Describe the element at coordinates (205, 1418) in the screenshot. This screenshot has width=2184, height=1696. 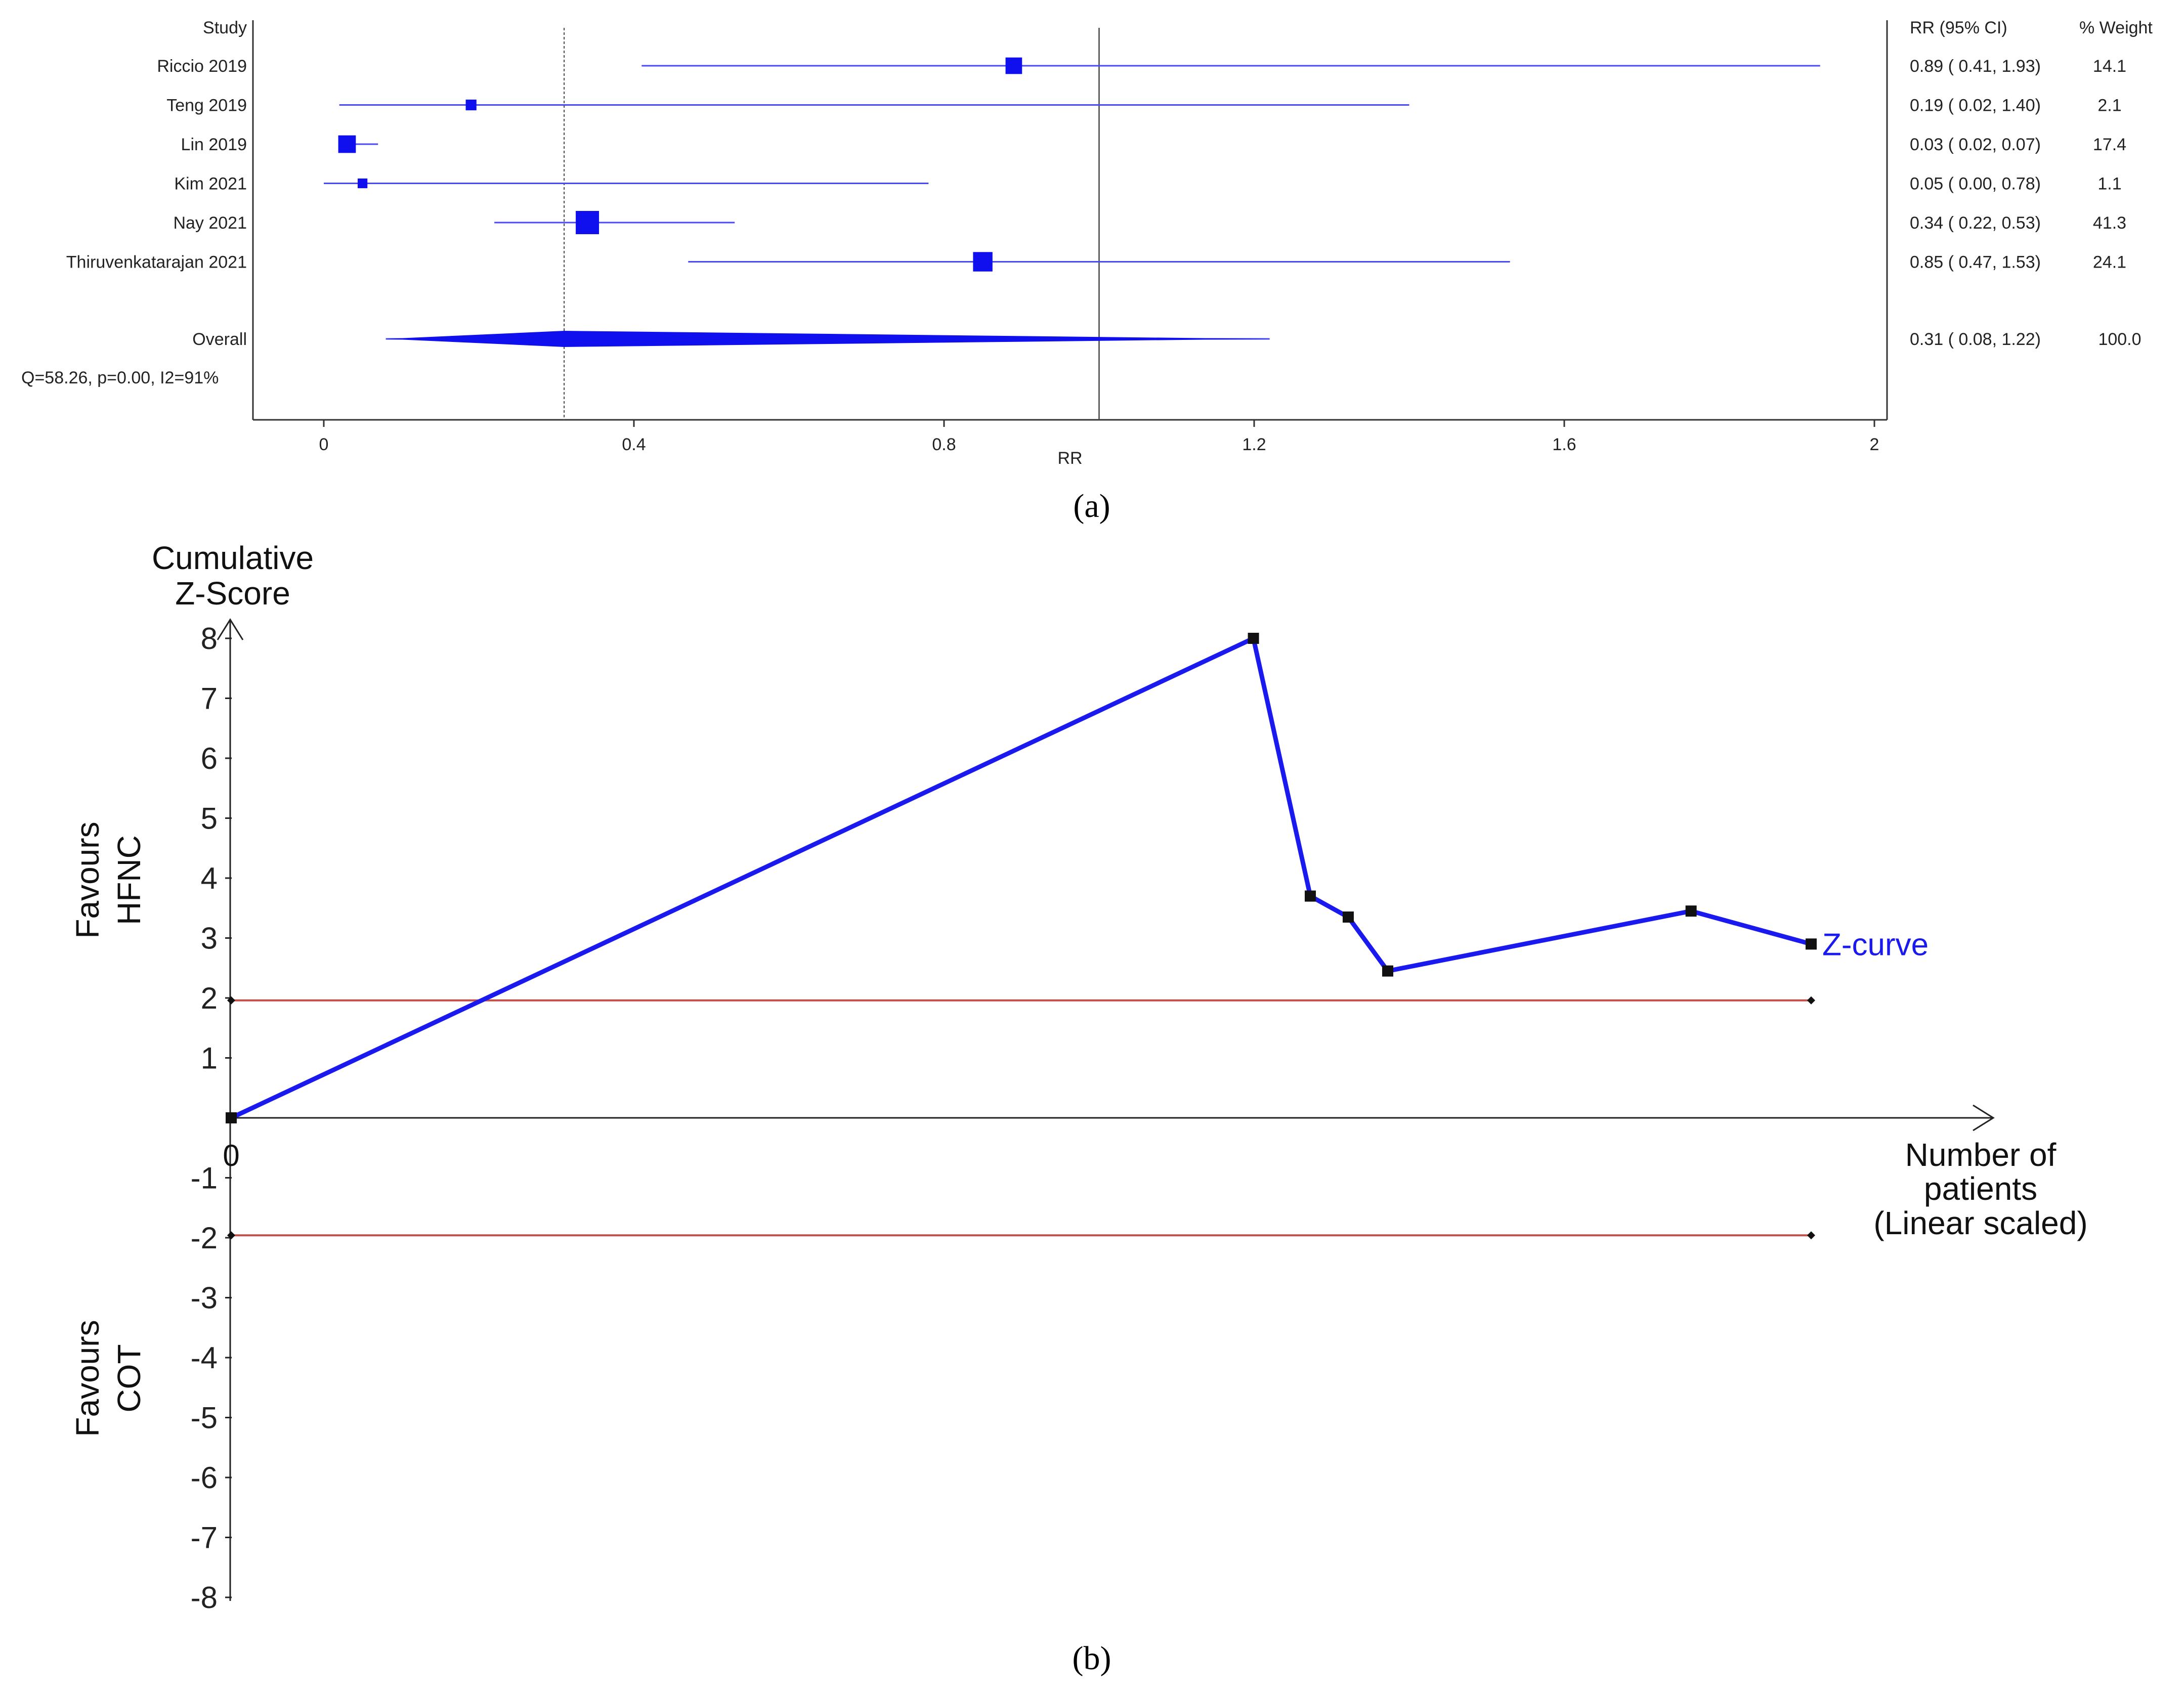
I see `z-y-tick-label: -5` at that location.